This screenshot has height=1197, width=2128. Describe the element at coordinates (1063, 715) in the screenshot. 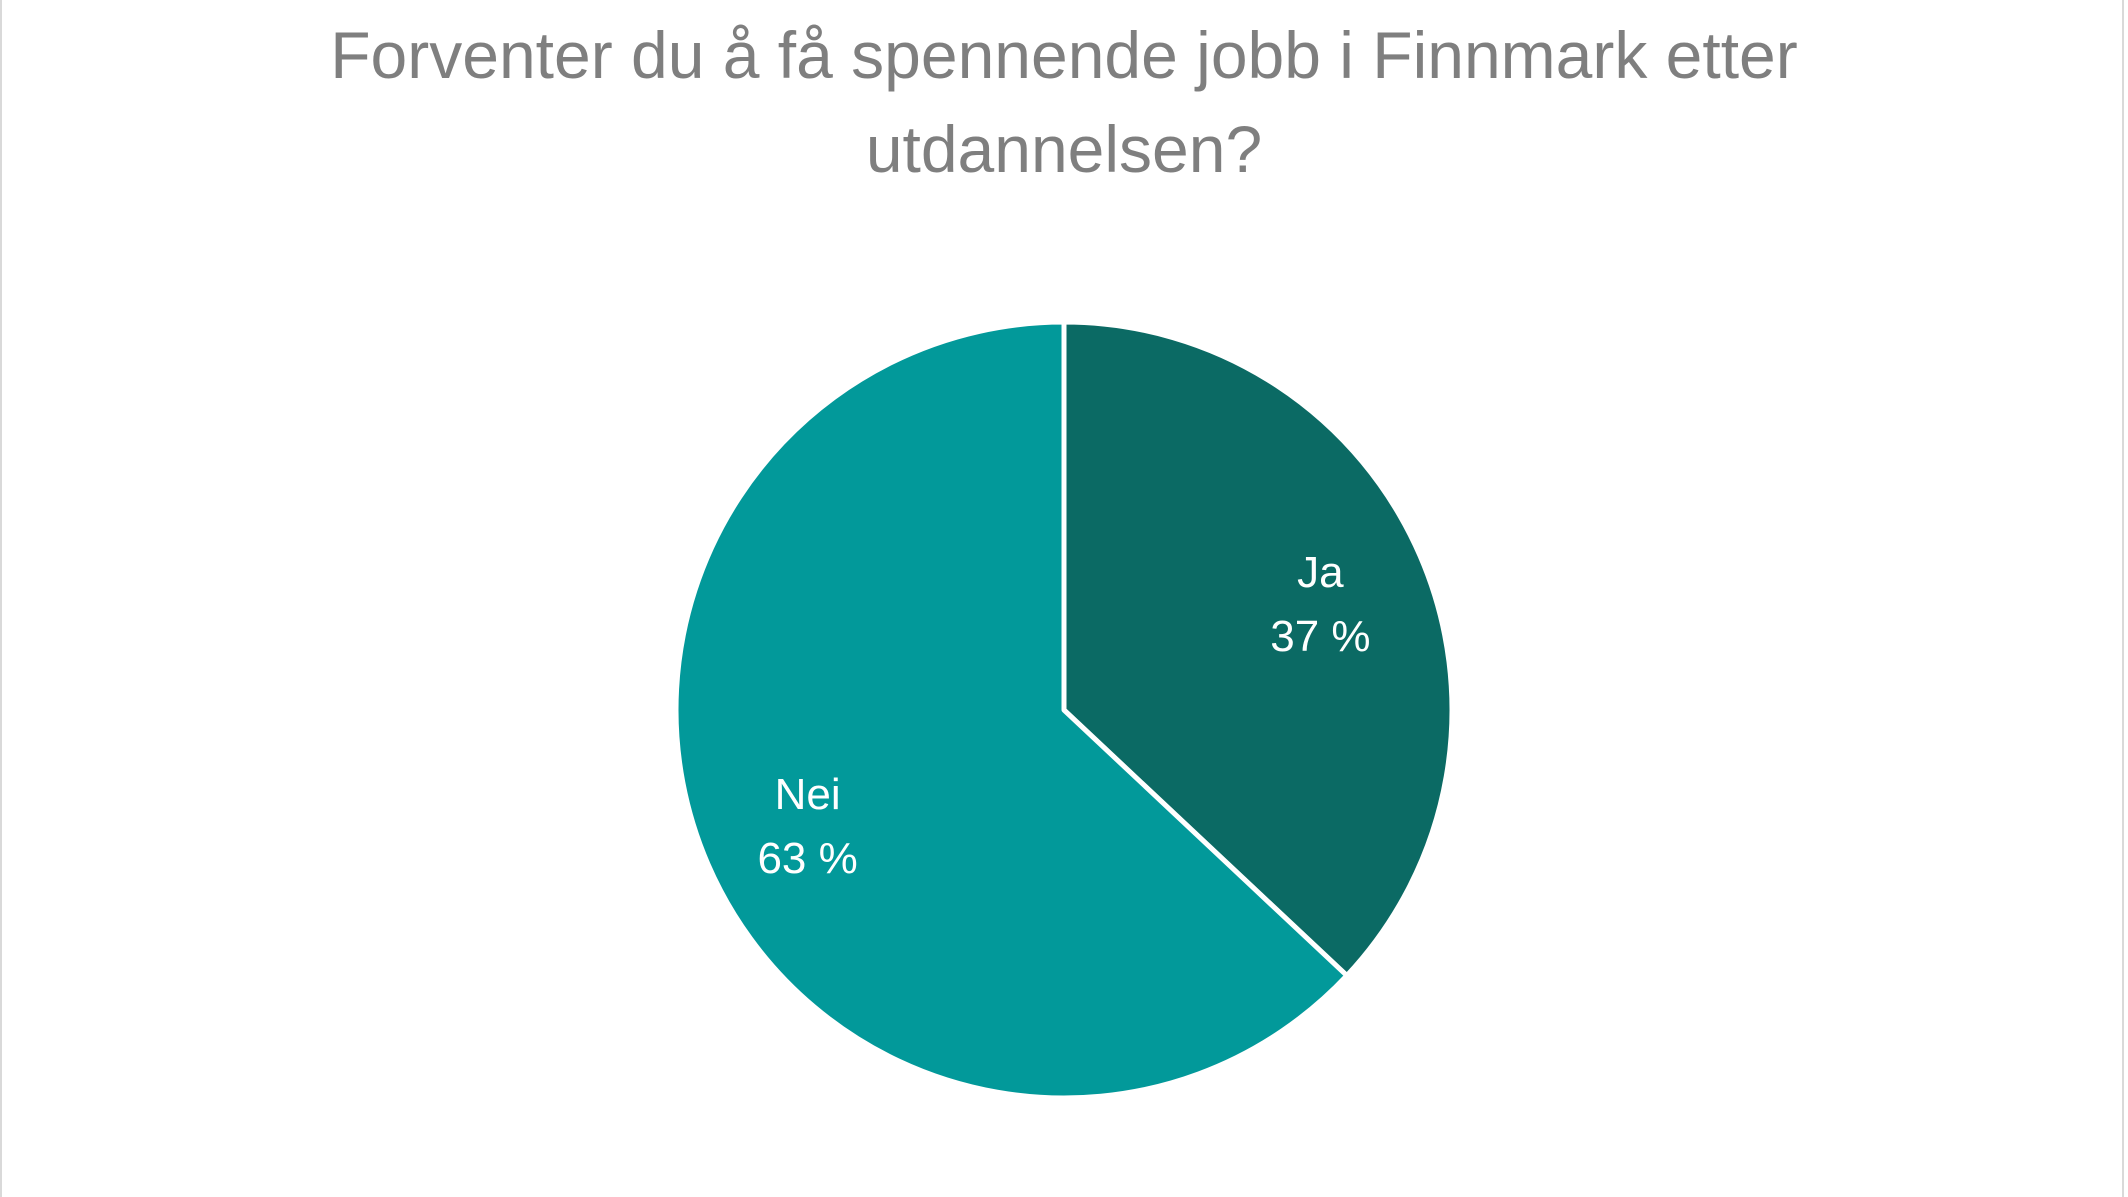

I see `pie-labels: Ja 37 % Nei 63 %` at that location.